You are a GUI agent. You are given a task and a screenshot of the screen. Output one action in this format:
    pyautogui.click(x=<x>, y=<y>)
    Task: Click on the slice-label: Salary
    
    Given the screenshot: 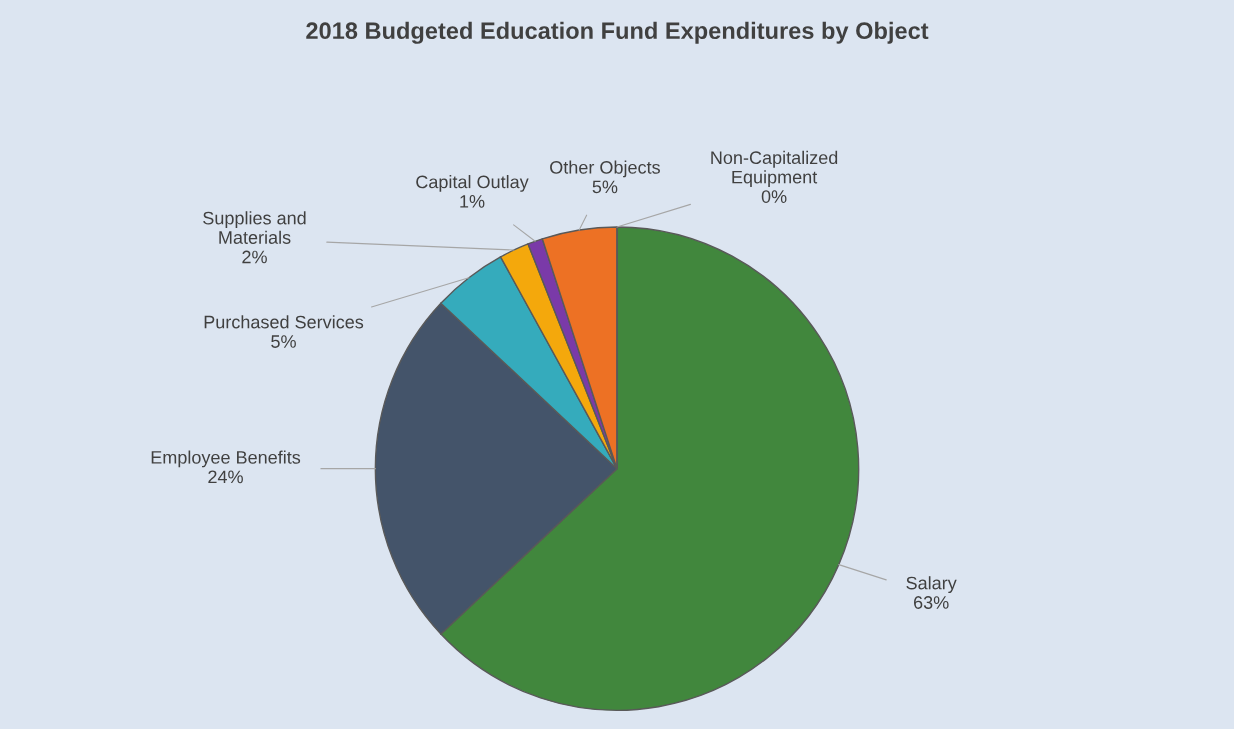 What is the action you would take?
    pyautogui.click(x=931, y=585)
    